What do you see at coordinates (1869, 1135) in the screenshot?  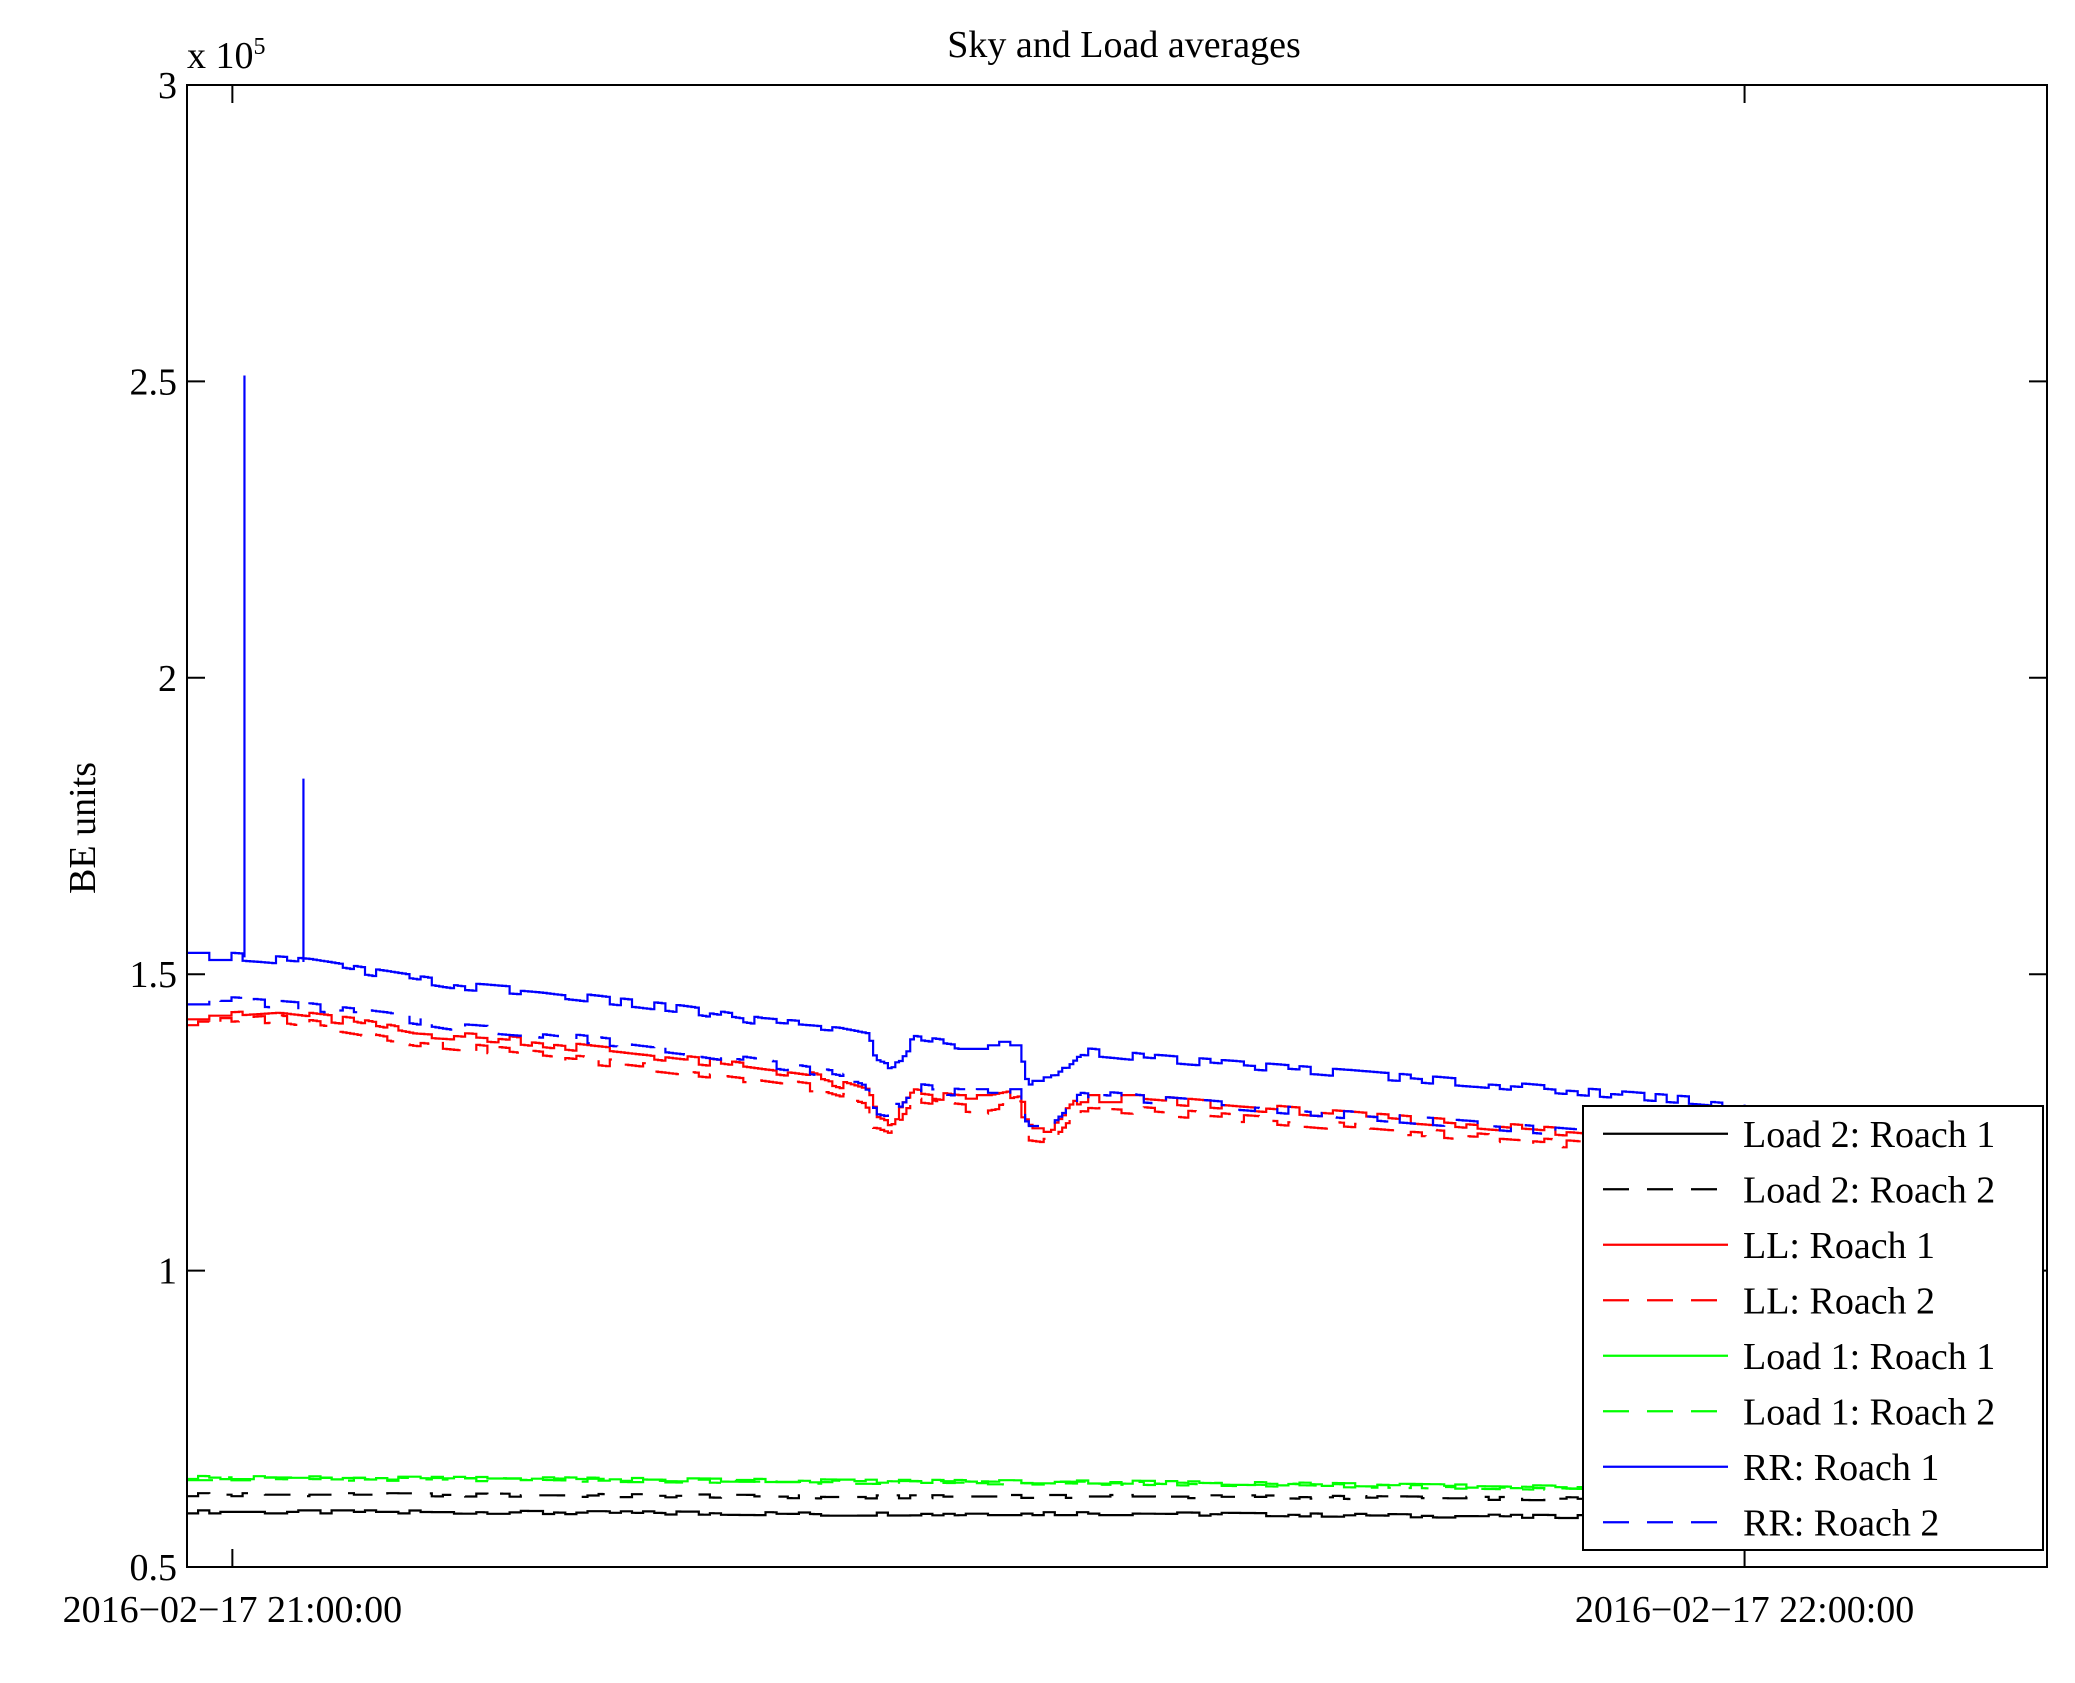 I see `legend-label-load-2-roach-1: Load 2: Roach 1` at bounding box center [1869, 1135].